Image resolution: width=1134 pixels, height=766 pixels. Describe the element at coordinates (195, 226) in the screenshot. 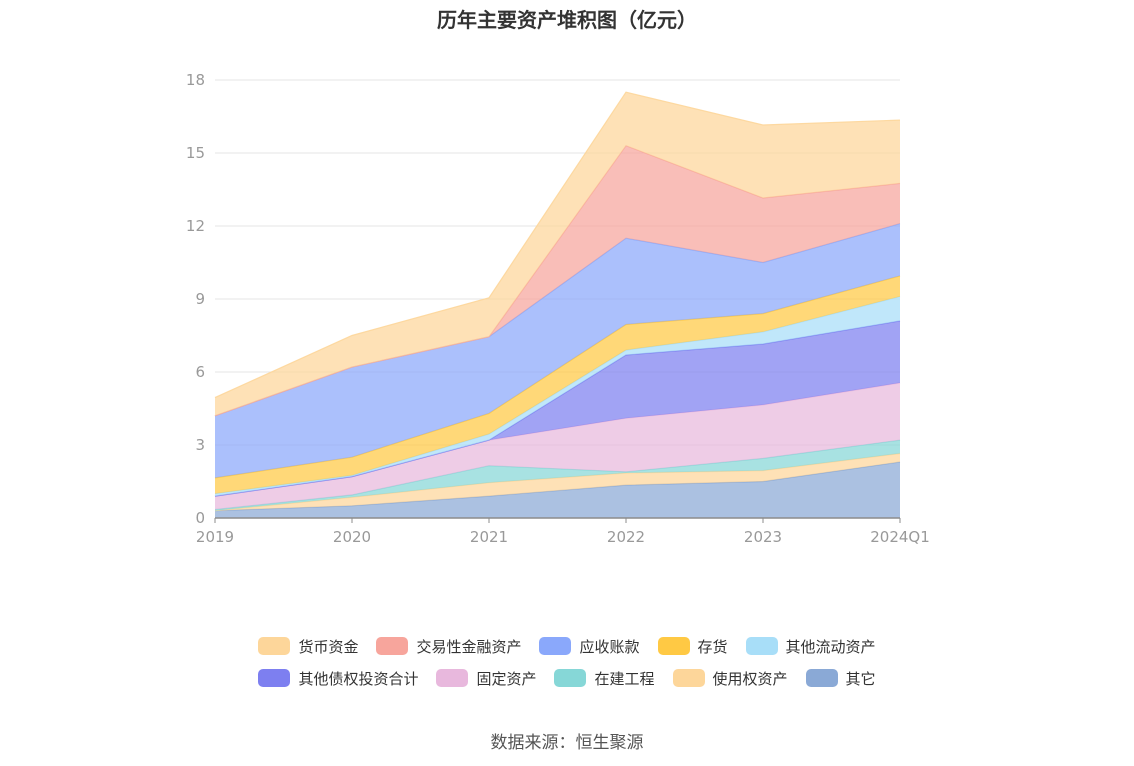

I see `y-tick-label: 12` at that location.